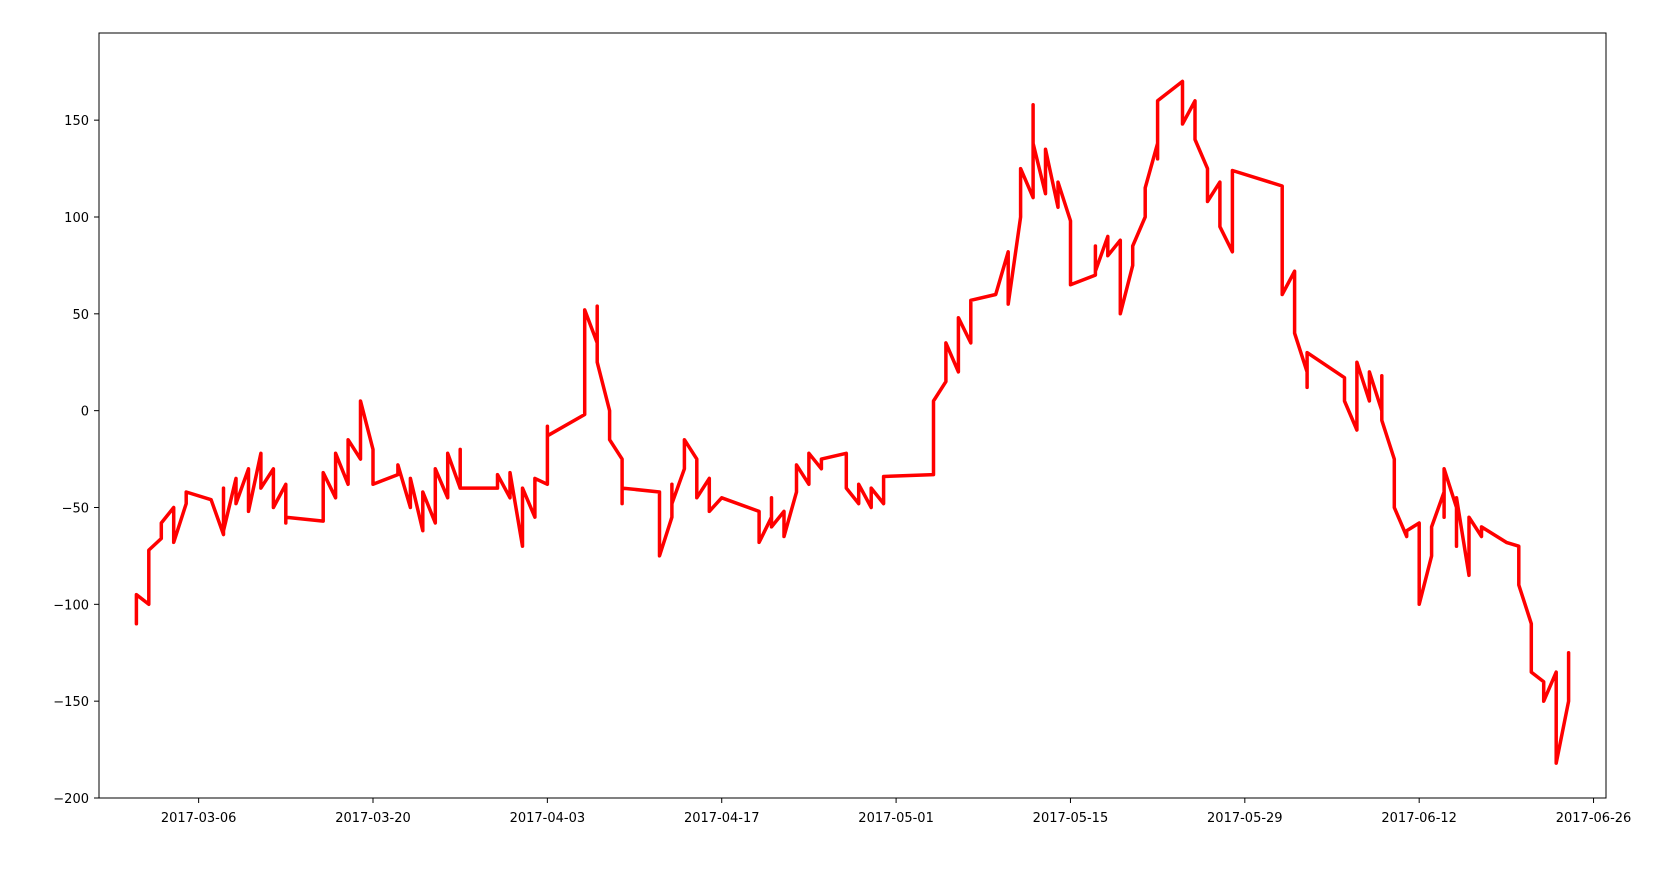 Image resolution: width=1677 pixels, height=882 pixels. I want to click on x-tick-label: 2017-03-06, so click(199, 818).